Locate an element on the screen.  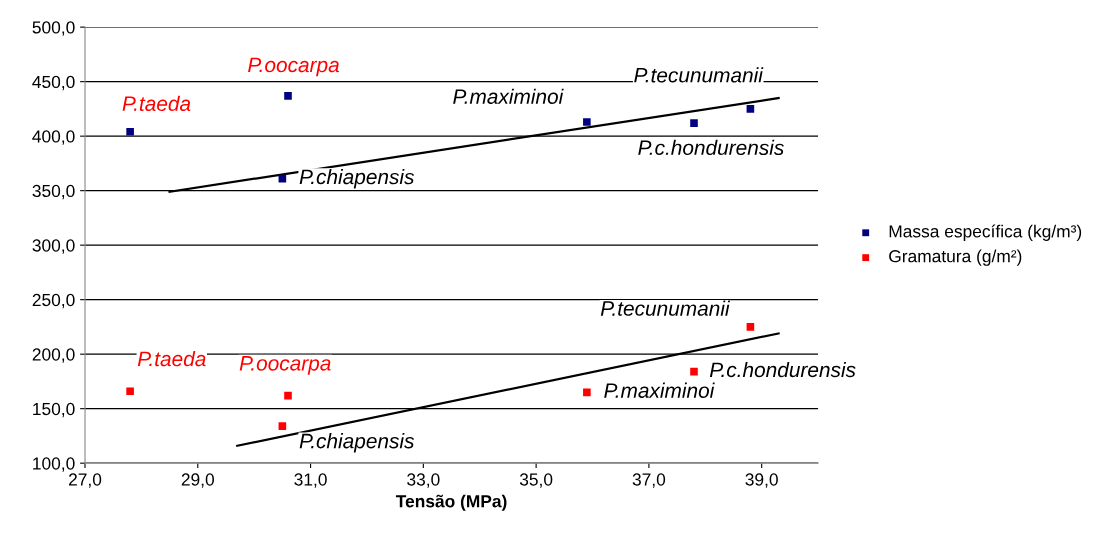
x-tick-label: 37,0 is located at coordinates (649, 480).